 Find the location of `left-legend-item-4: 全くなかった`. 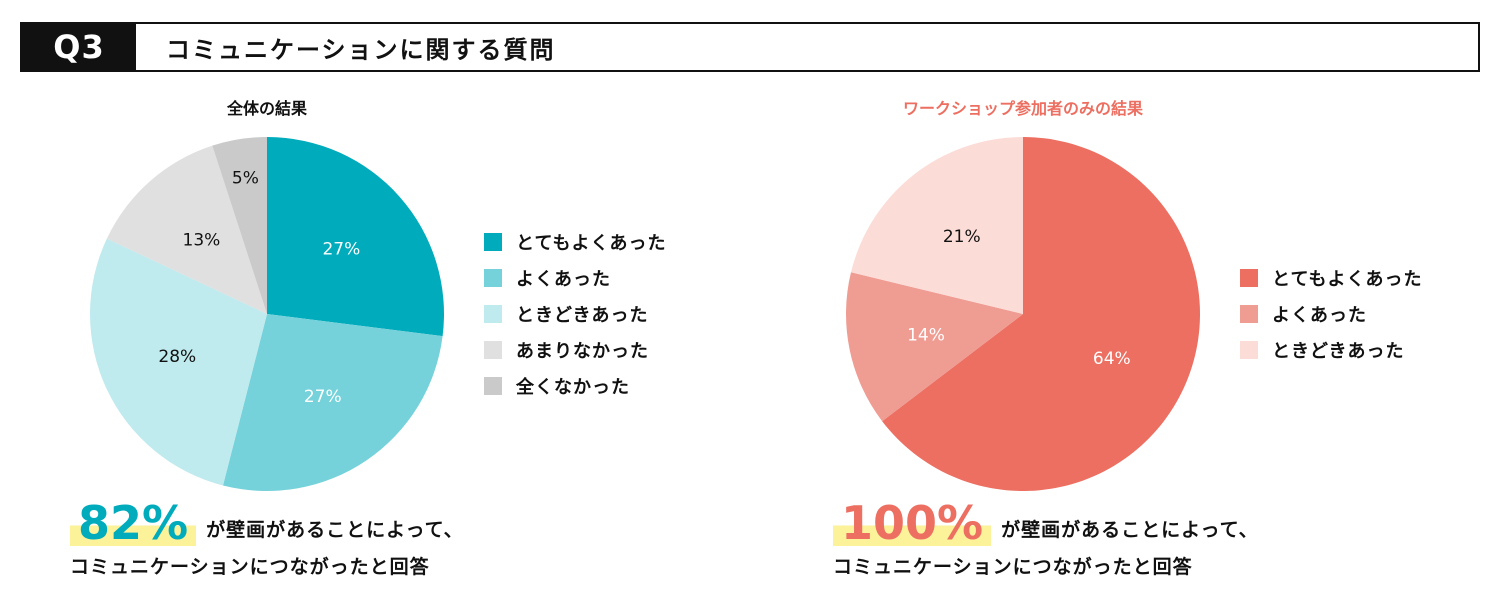

left-legend-item-4: 全くなかった is located at coordinates (575, 386).